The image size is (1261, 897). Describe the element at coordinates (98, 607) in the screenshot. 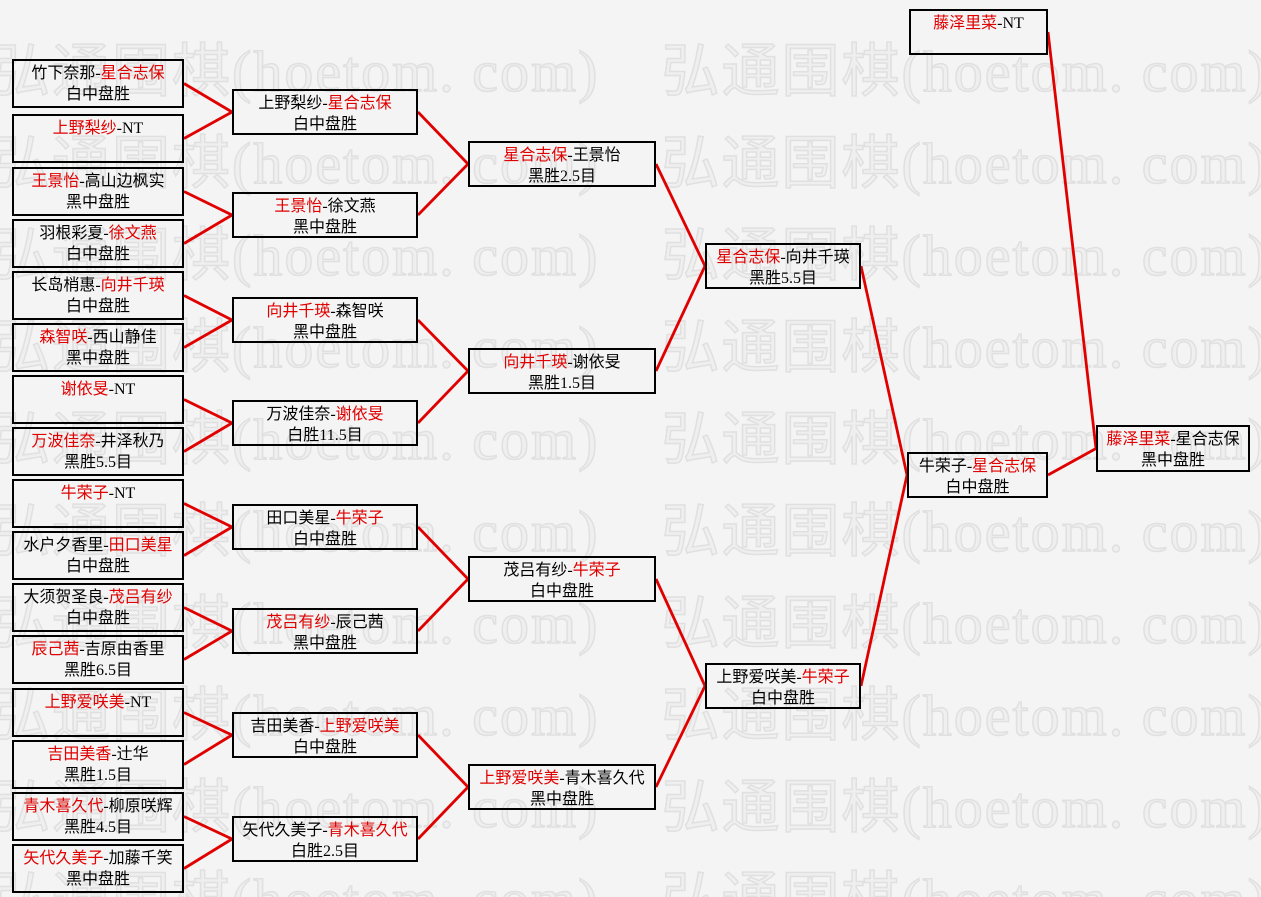

I see `match-box-r1-11: 大须贺圣良-茂吕有纱 白中盘胜` at that location.